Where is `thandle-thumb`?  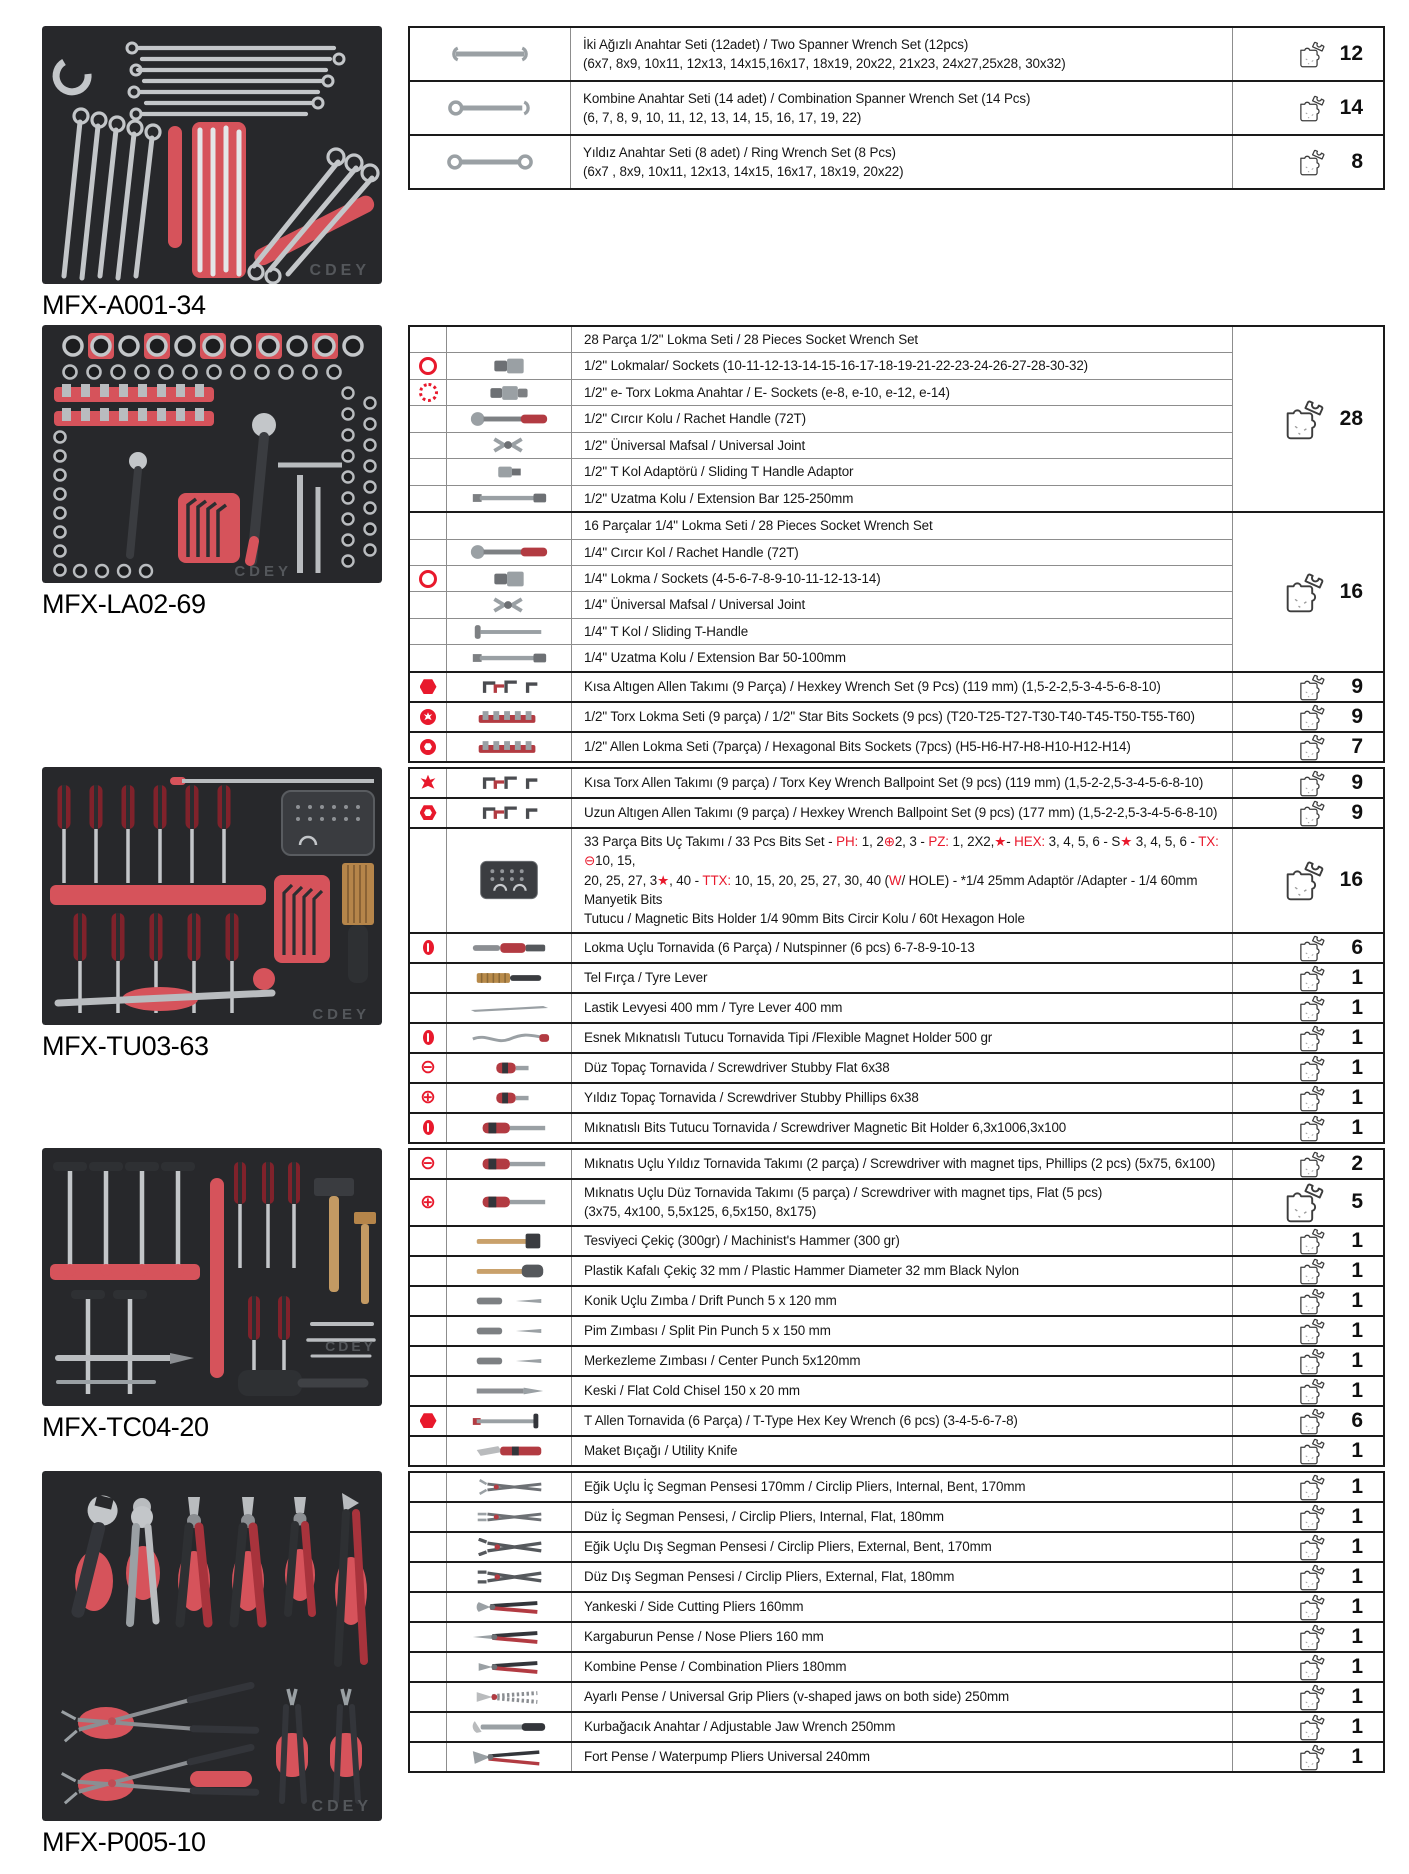
thandle-thumb is located at coordinates (508, 631).